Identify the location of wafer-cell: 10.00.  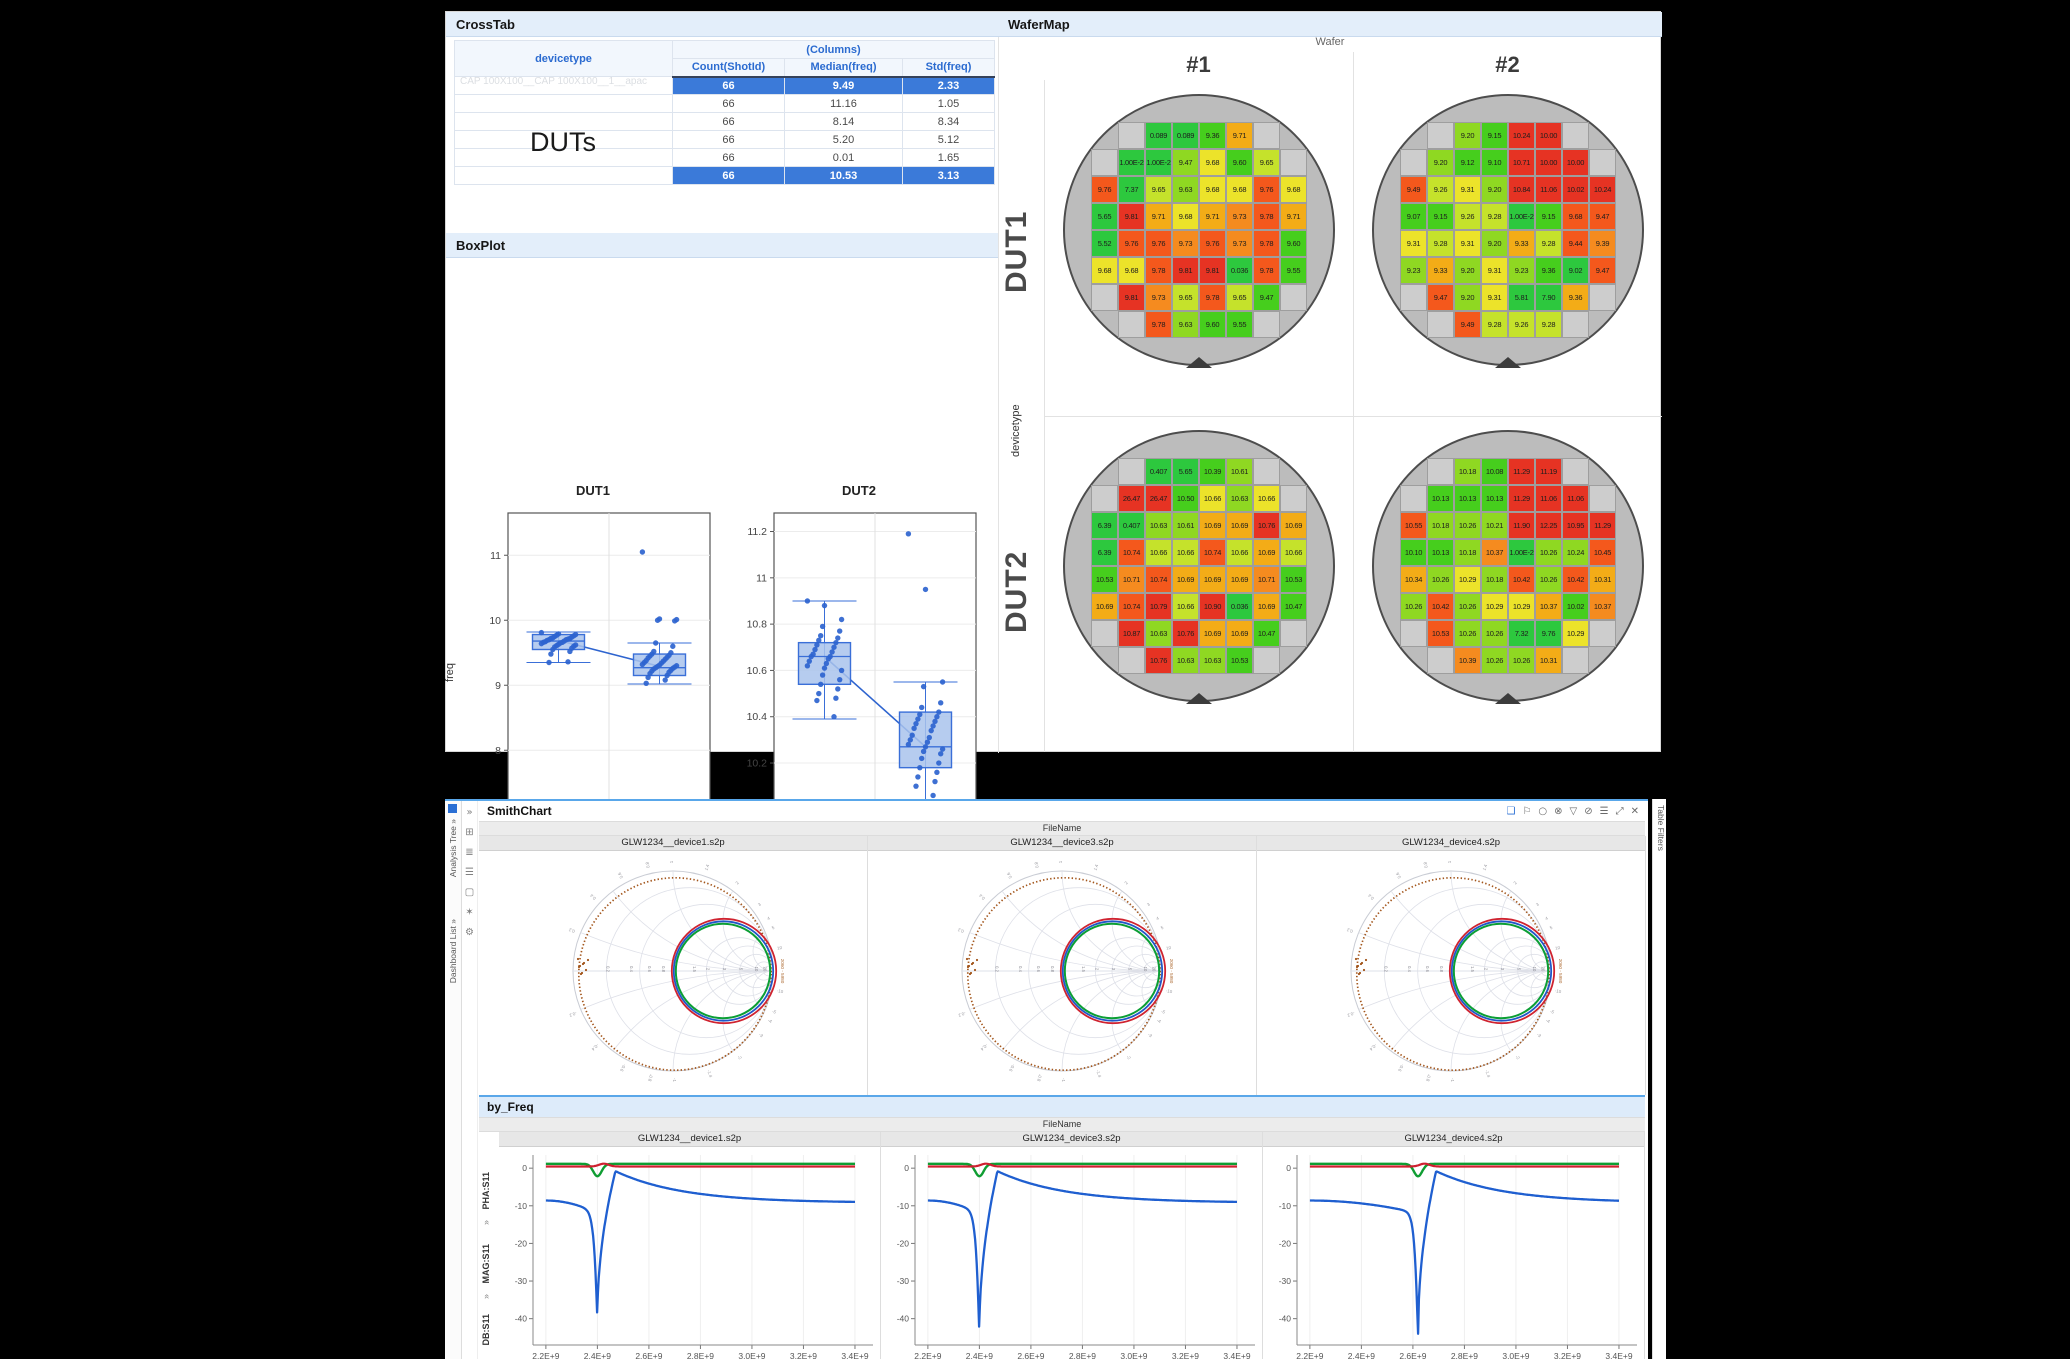
(1548, 135).